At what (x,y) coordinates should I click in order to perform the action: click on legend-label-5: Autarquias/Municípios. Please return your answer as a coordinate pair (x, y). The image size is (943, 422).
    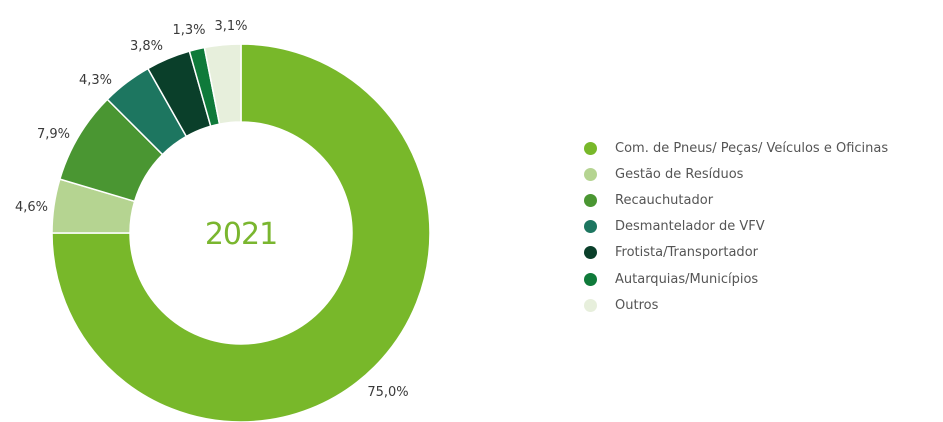
    Looking at the image, I should click on (687, 279).